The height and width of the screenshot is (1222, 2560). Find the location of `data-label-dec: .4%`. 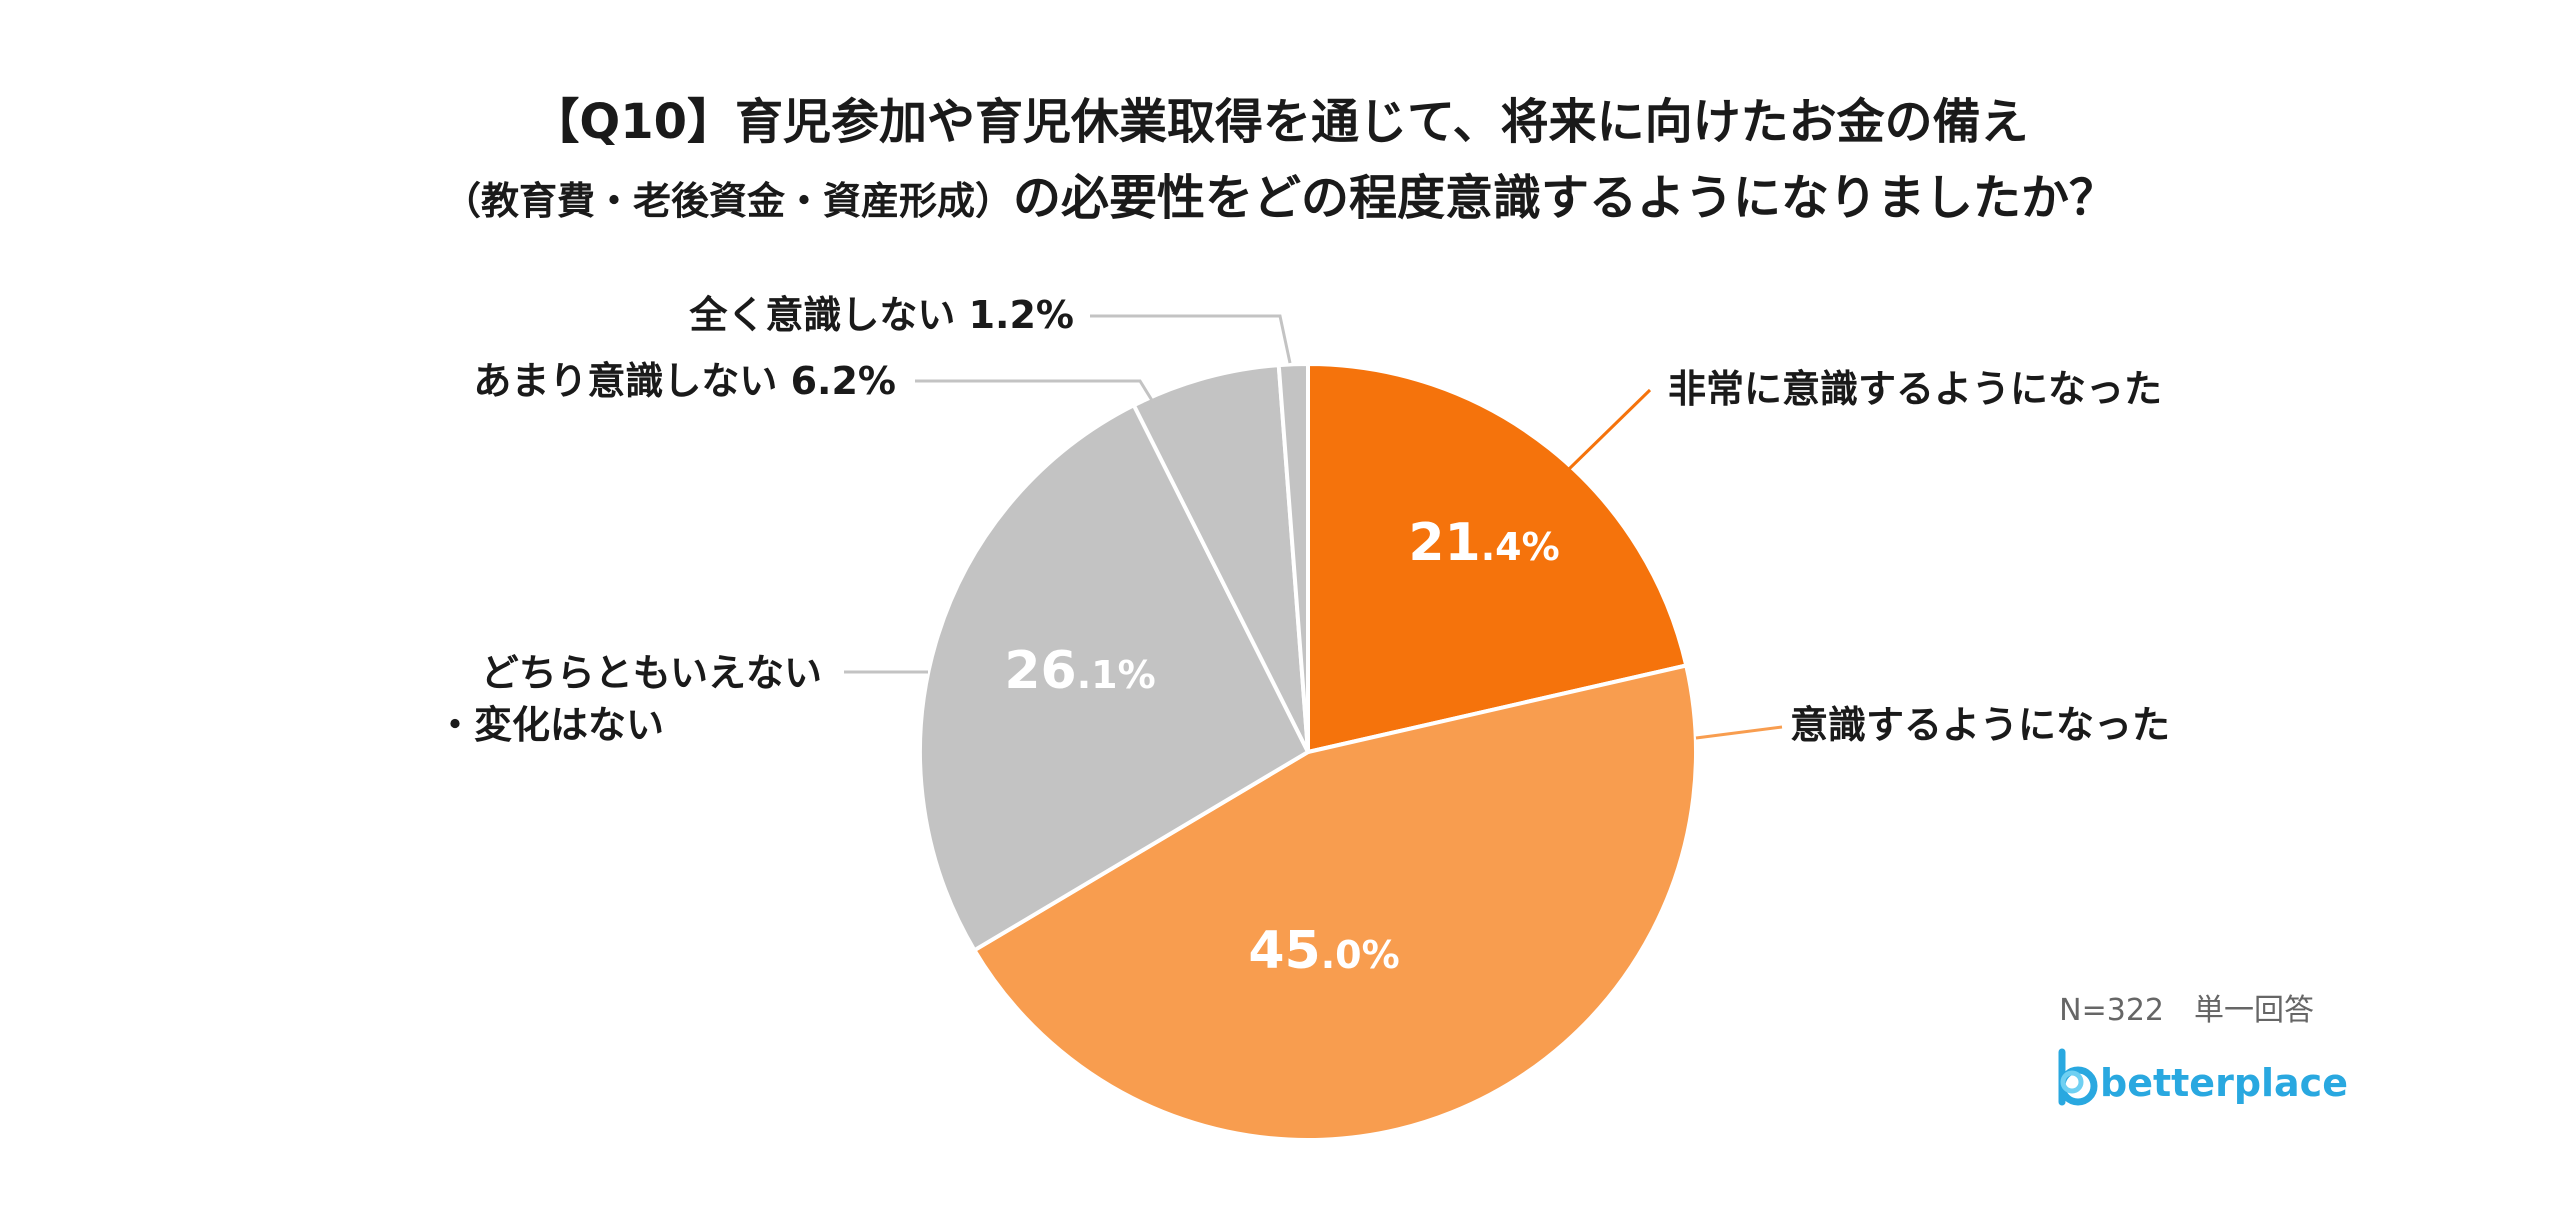

data-label-dec: .4% is located at coordinates (1520, 547).